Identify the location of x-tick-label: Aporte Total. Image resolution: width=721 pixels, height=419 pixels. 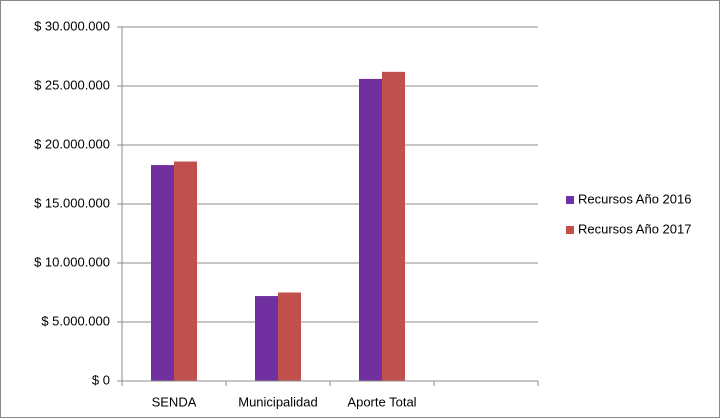
(381, 401).